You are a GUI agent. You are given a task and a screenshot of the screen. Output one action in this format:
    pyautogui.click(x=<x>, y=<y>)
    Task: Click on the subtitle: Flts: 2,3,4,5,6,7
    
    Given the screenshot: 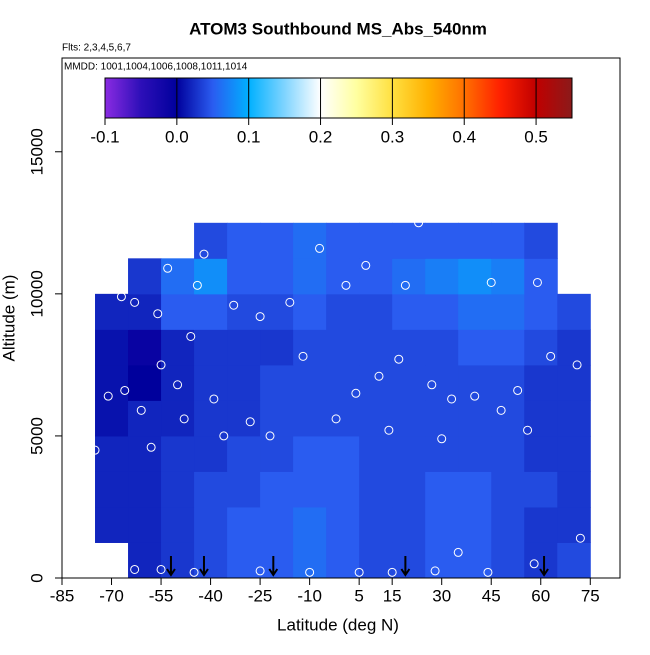 What is the action you would take?
    pyautogui.click(x=96, y=48)
    